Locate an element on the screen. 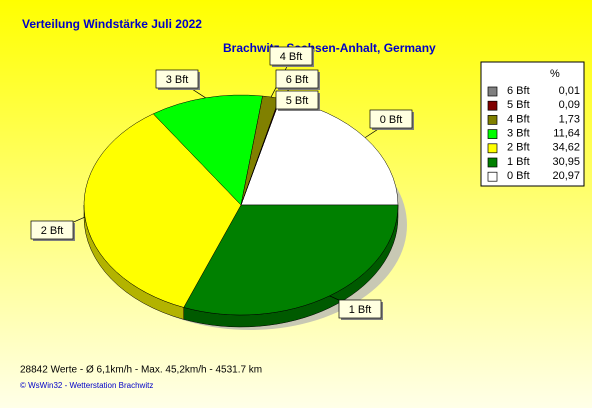  legend-label: 0 Bft is located at coordinates (518, 176).